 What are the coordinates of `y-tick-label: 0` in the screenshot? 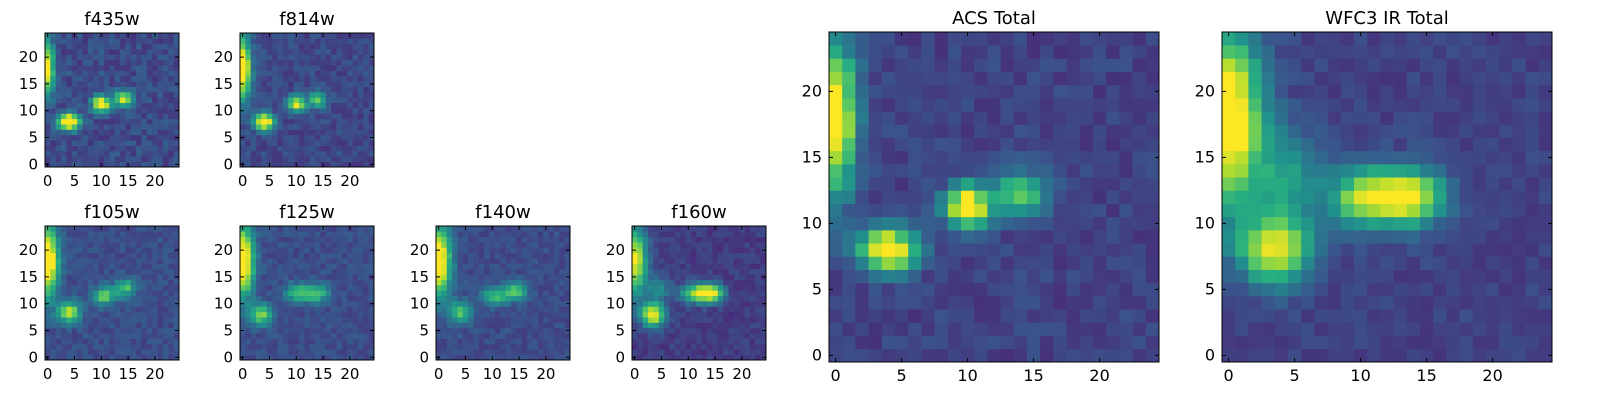 It's located at (33, 164).